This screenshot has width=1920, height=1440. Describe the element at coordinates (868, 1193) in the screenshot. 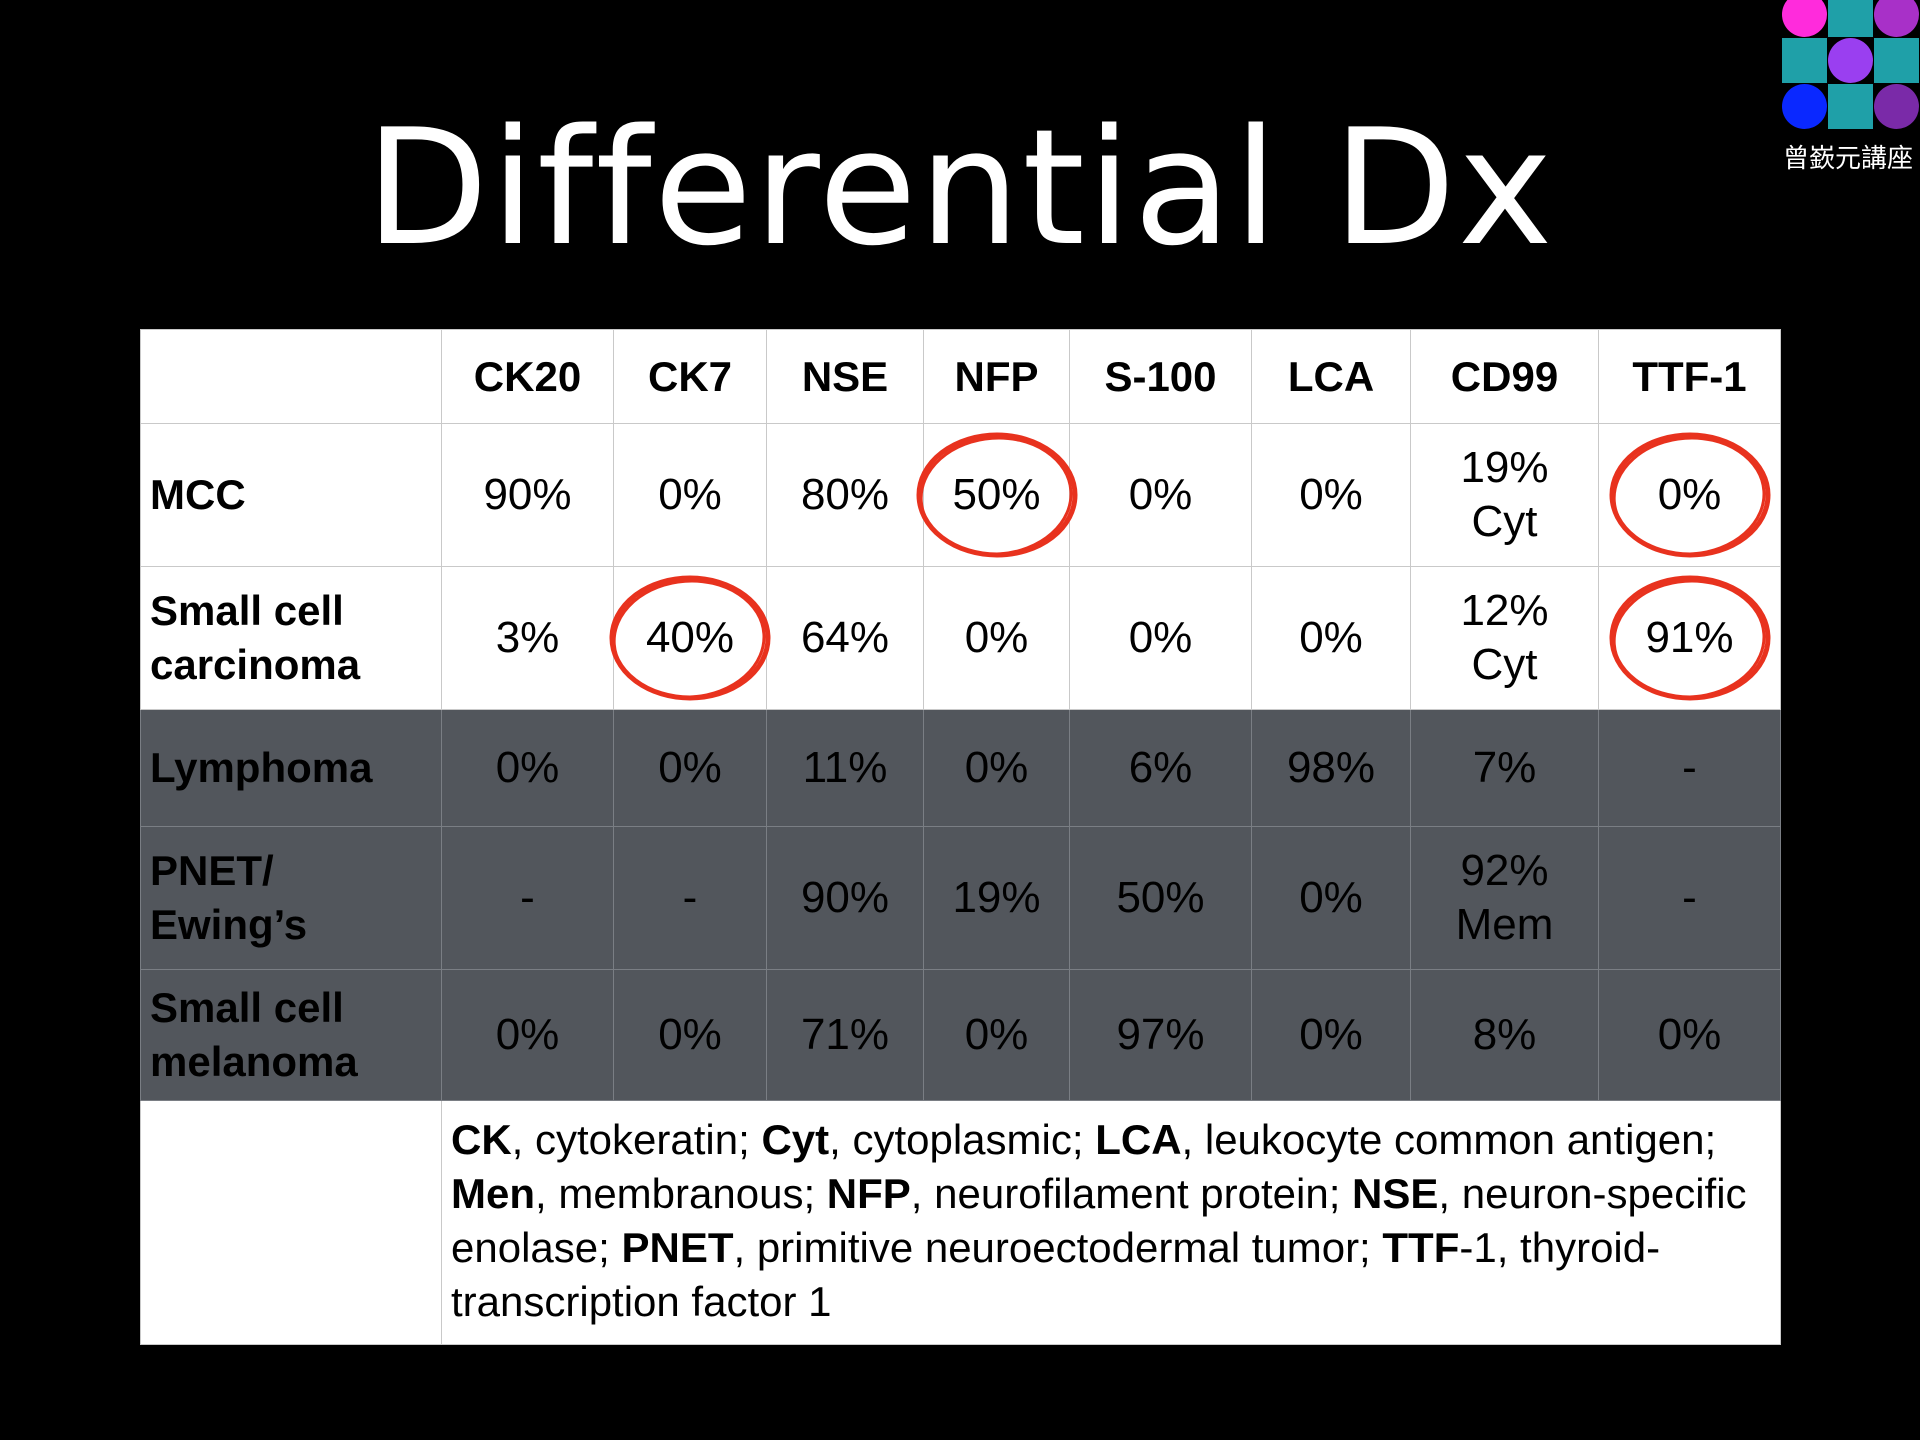

I see `footnote-term: NFP` at that location.